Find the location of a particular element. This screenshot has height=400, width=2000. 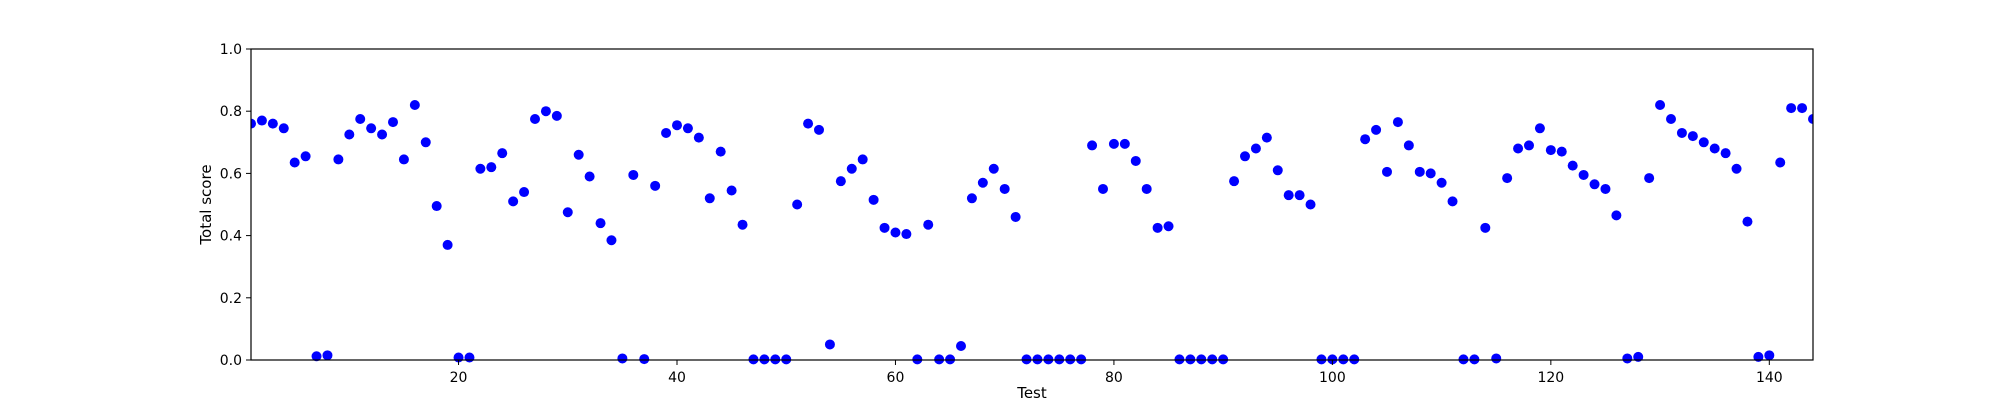

x-tick-label: 40 is located at coordinates (677, 378).